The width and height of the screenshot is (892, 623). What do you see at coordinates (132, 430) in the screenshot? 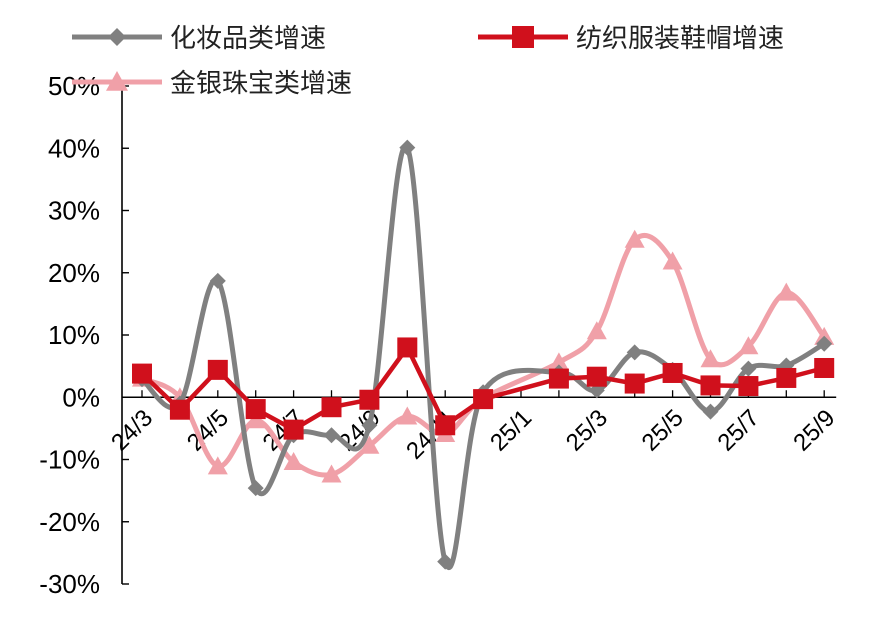
I see `x-tick-label: 24/3` at bounding box center [132, 430].